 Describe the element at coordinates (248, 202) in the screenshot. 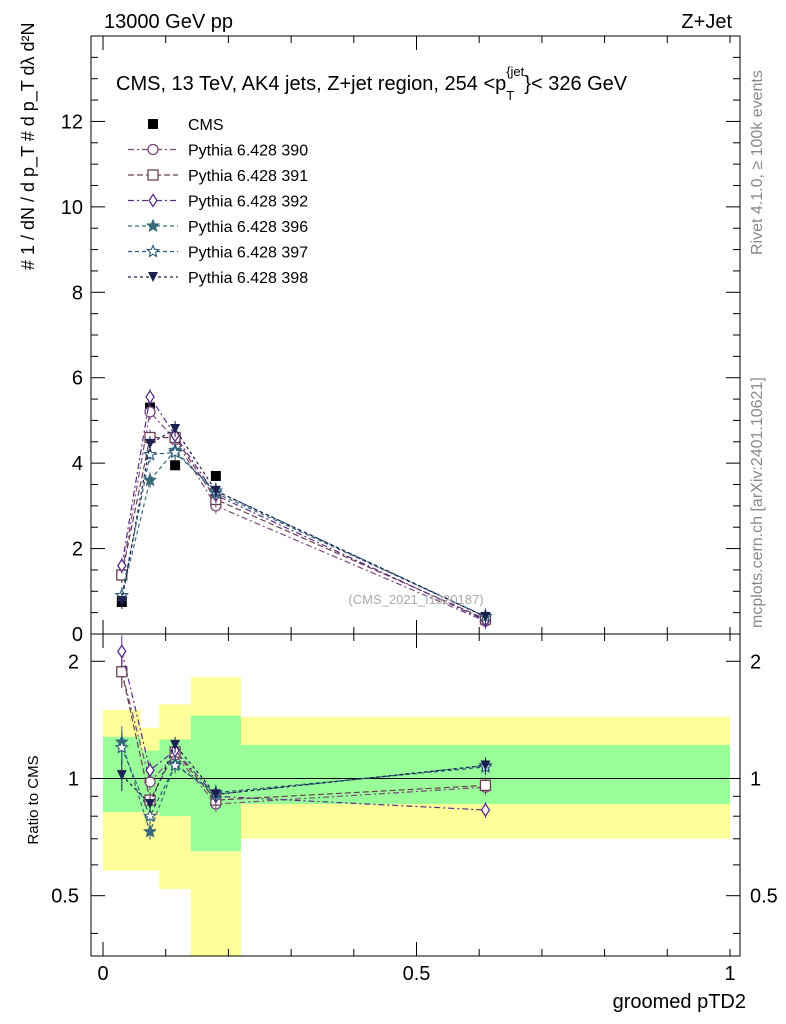

I see `legend-label-pythia-6-428-392: Pythia 6.428 392` at that location.